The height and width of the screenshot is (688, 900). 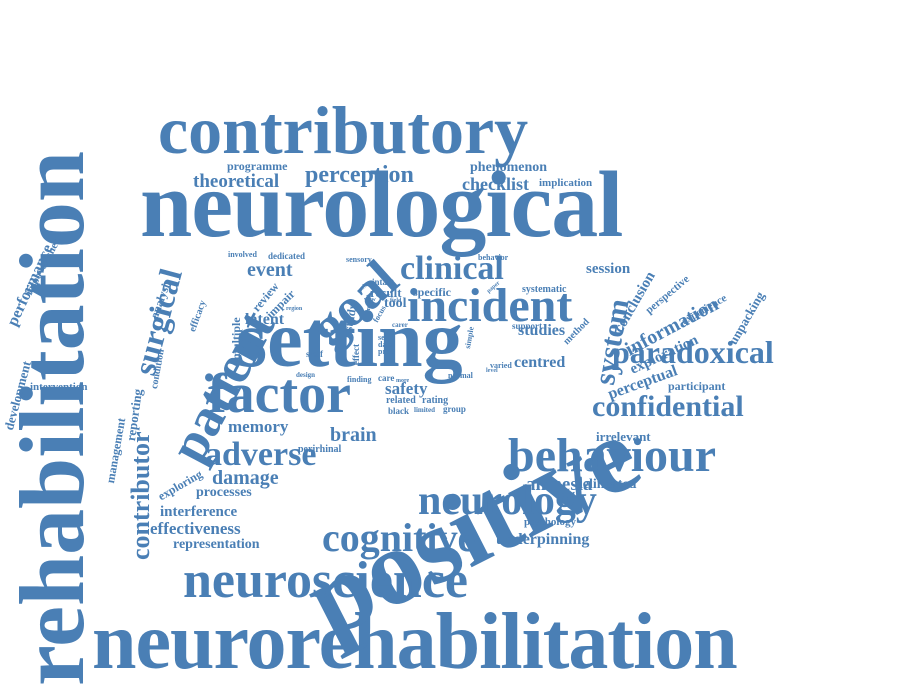 I want to click on word-effectiveness: effectiveness, so click(x=195, y=528).